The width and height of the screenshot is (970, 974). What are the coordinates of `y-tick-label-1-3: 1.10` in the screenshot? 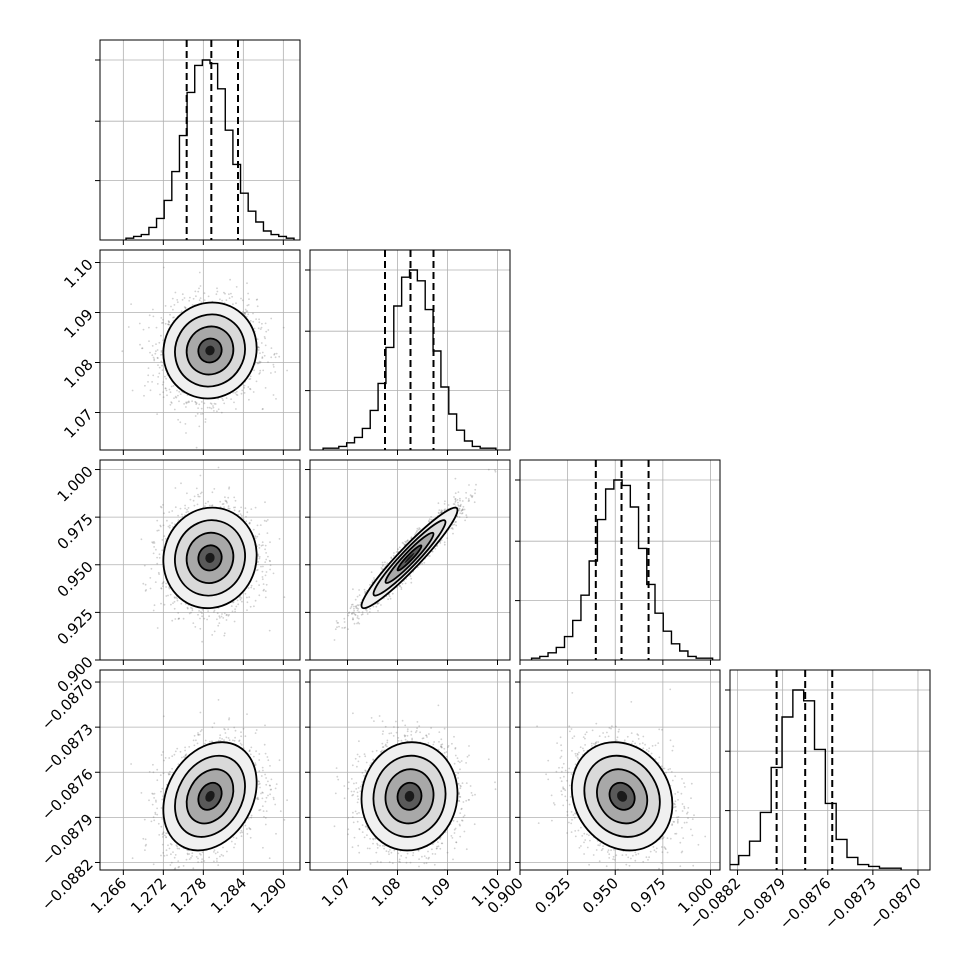 It's located at (78, 273).